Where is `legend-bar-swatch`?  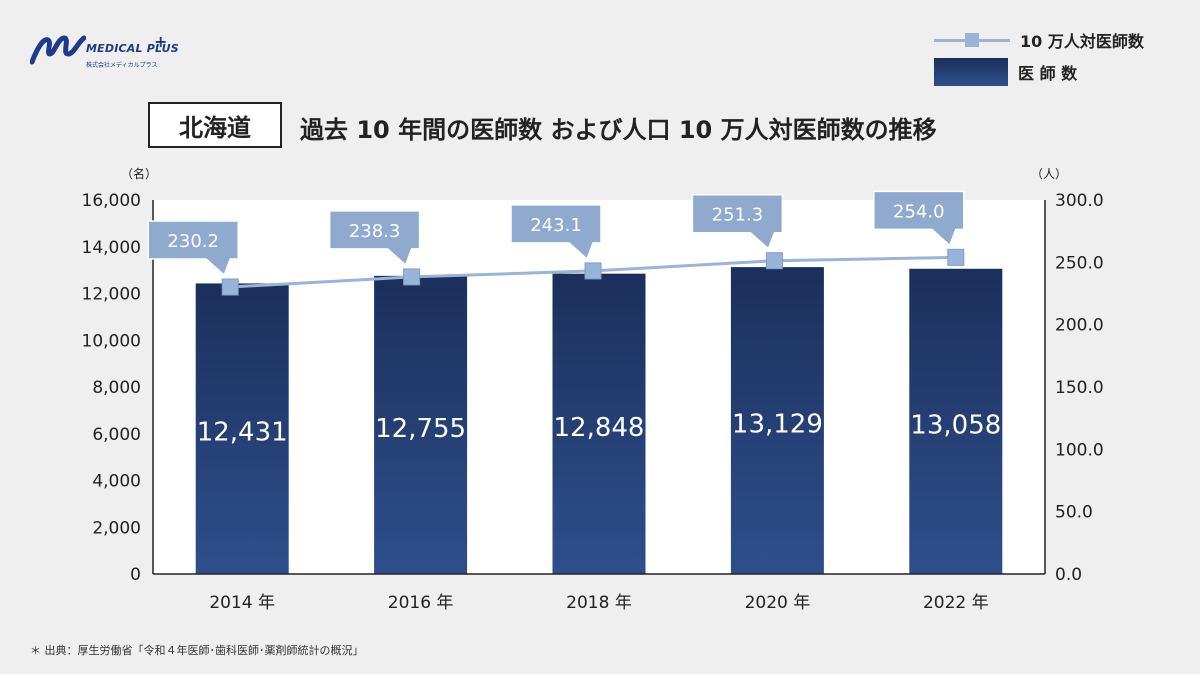 legend-bar-swatch is located at coordinates (971, 72).